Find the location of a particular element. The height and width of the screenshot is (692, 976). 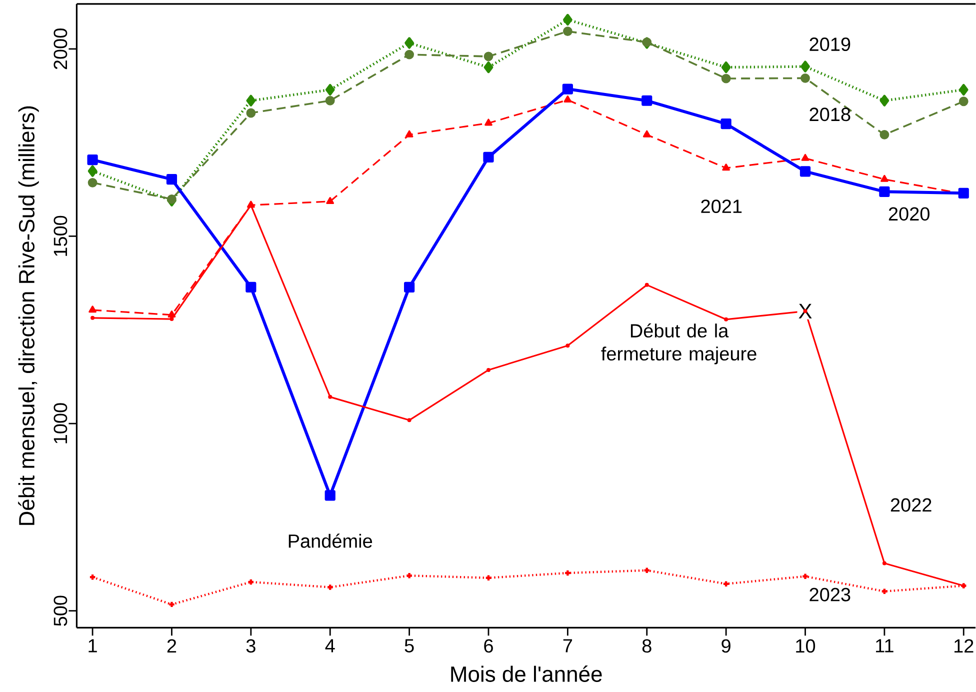

x-tick-label: 6 is located at coordinates (488, 646).